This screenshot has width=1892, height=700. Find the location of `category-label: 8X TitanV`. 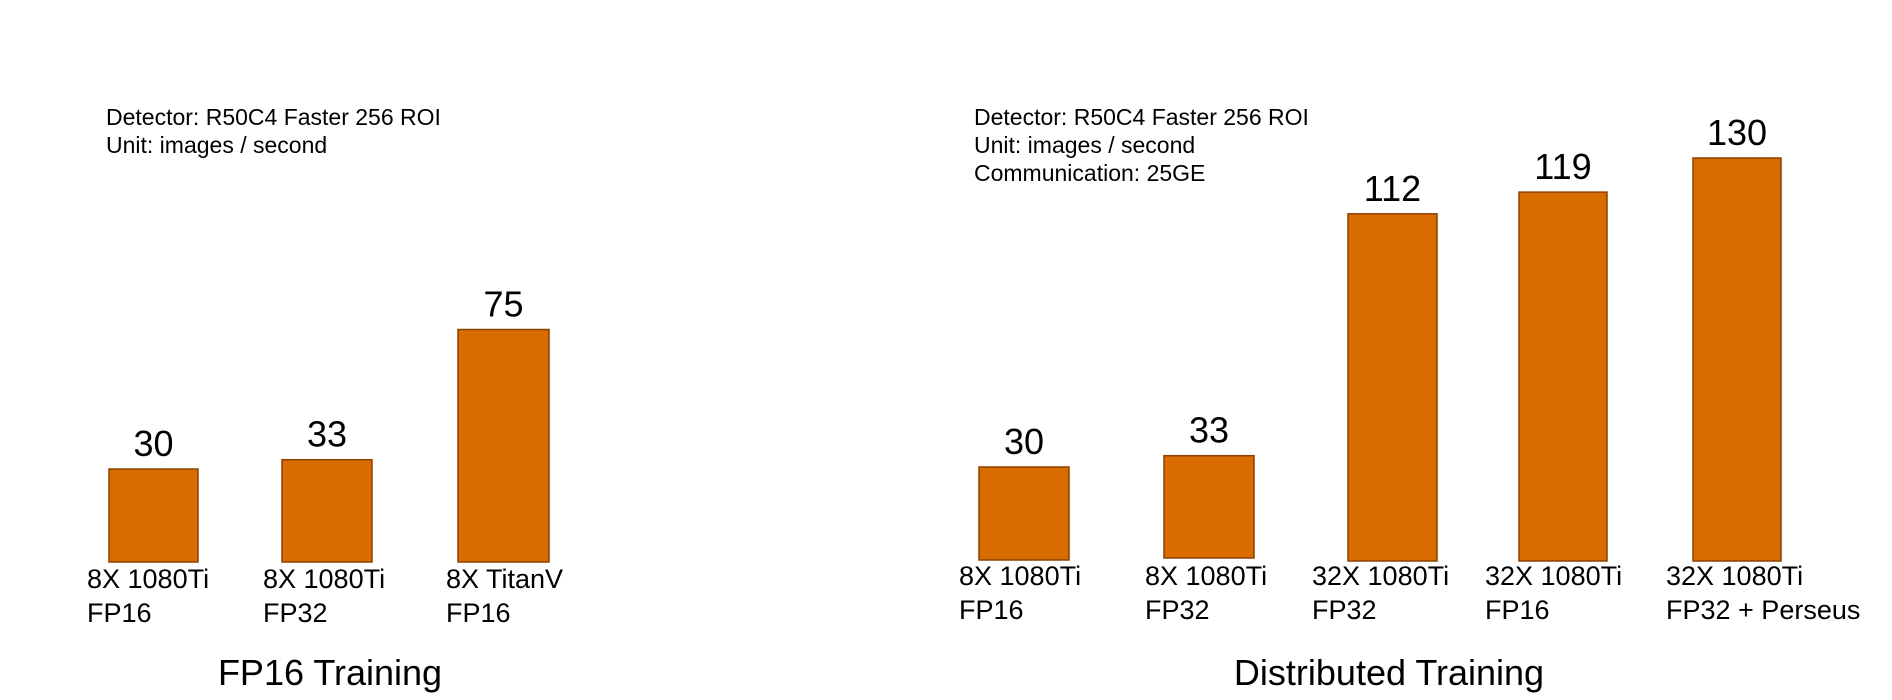

category-label: 8X TitanV is located at coordinates (504, 579).